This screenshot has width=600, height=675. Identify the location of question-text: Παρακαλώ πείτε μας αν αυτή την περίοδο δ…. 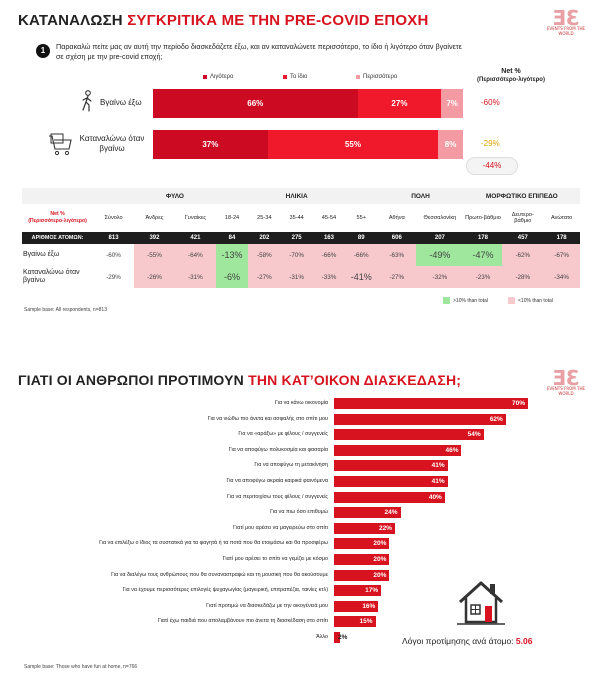
(316, 52).